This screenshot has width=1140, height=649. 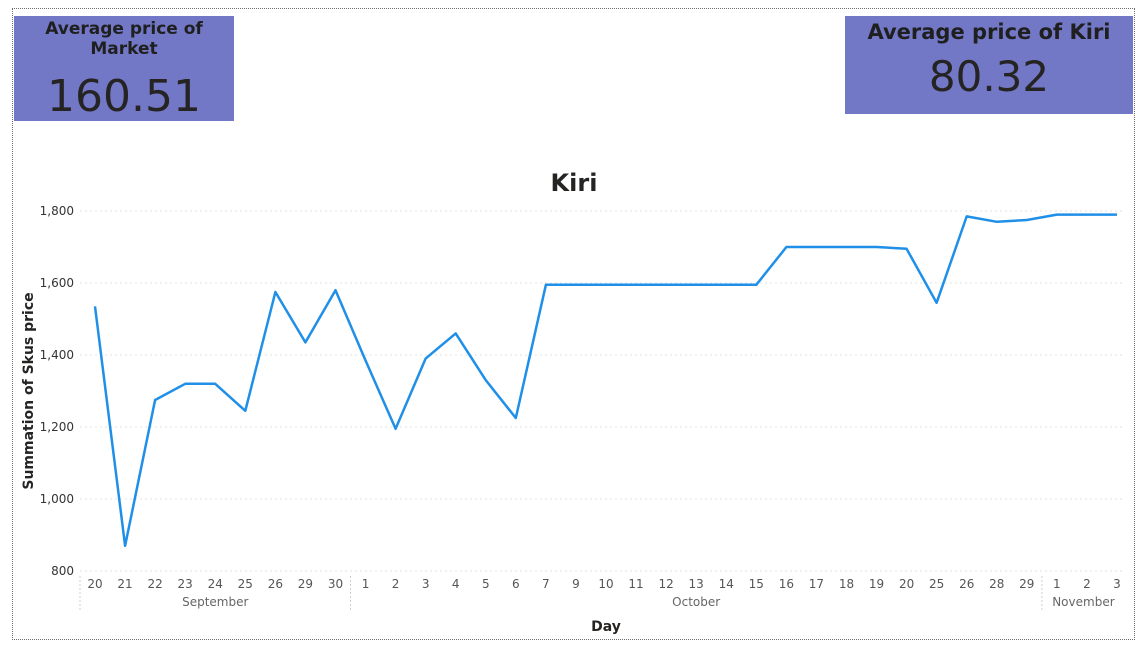 I want to click on x-tick-label: 12, so click(x=665, y=584).